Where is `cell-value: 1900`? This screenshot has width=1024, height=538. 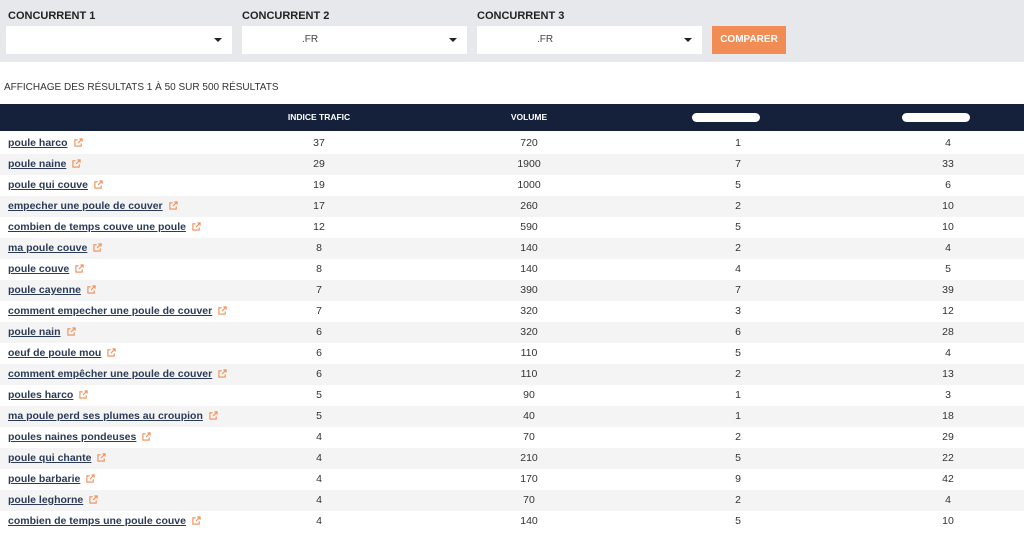
cell-value: 1900 is located at coordinates (529, 164).